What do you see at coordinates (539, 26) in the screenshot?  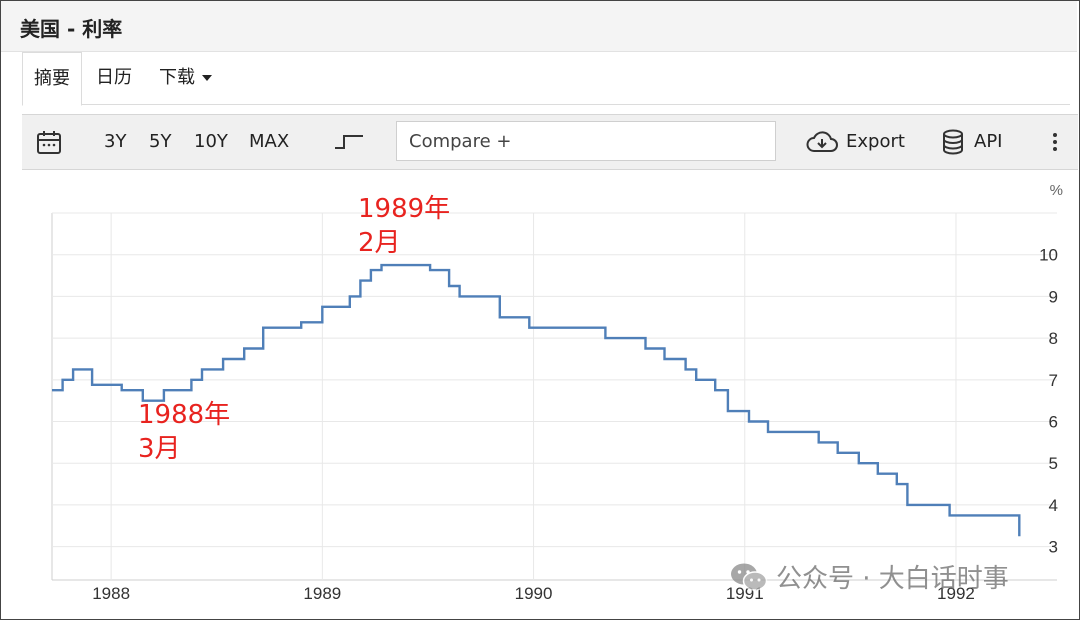 I see `title-bar: 美国 - 利率` at bounding box center [539, 26].